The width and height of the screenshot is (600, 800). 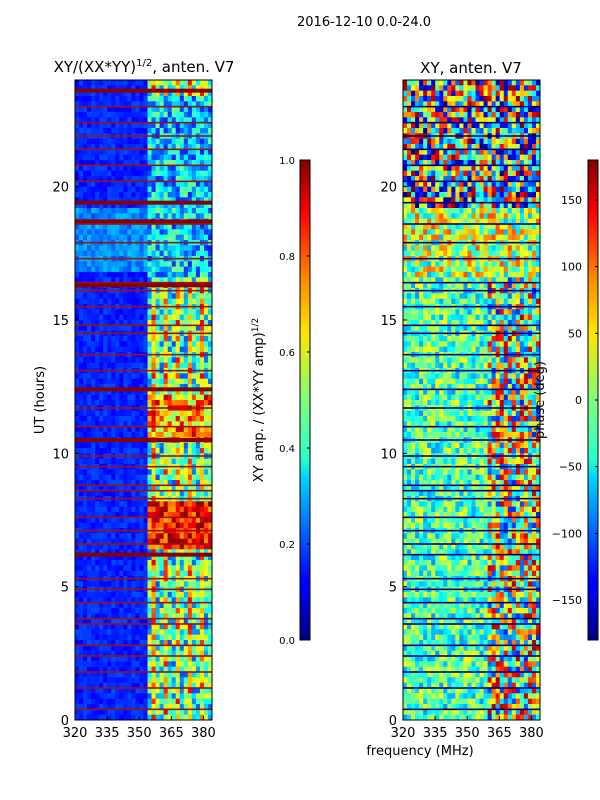 What do you see at coordinates (143, 354) in the screenshot?
I see `flagged-row` at bounding box center [143, 354].